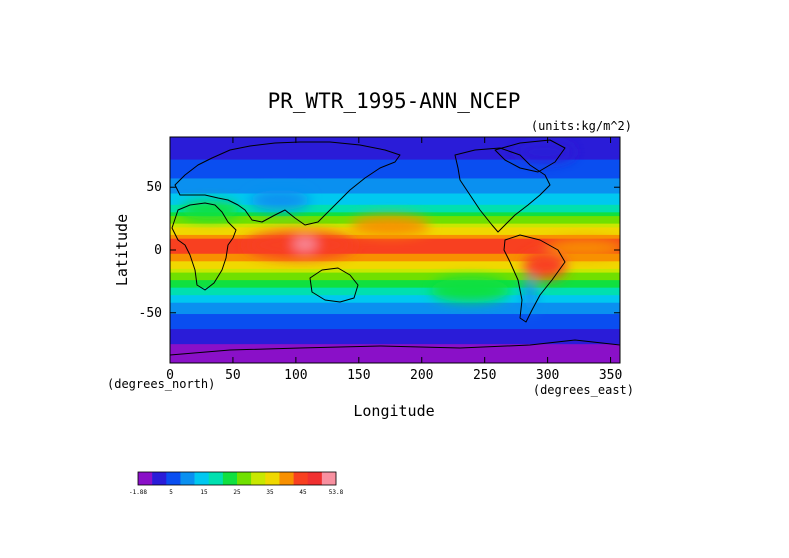 The height and width of the screenshot is (558, 789). What do you see at coordinates (484, 375) in the screenshot?
I see `x-tick-label: 250` at bounding box center [484, 375].